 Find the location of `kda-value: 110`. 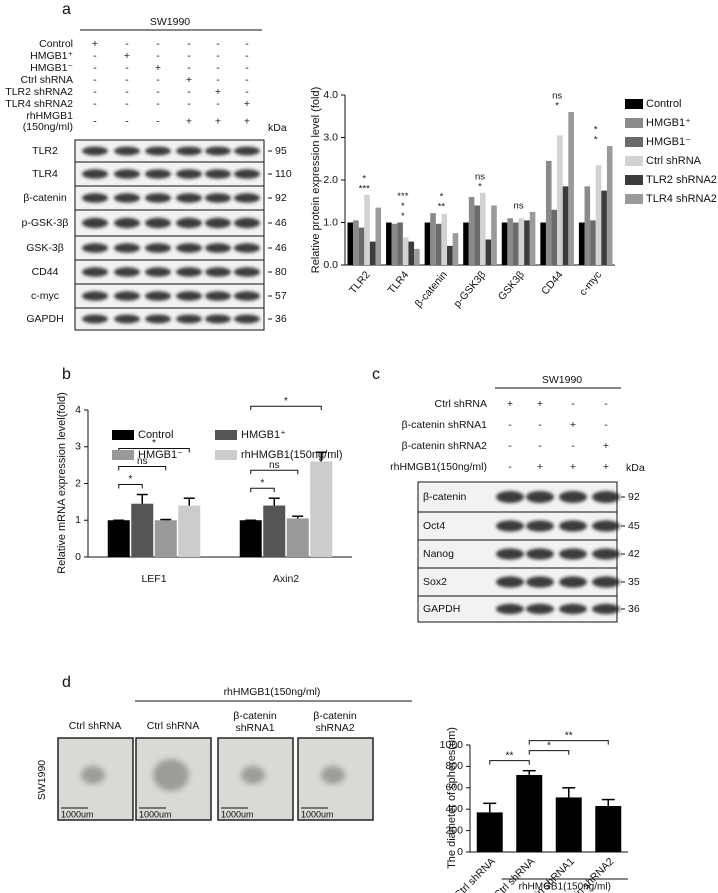

kda-value: 110 is located at coordinates (283, 174).